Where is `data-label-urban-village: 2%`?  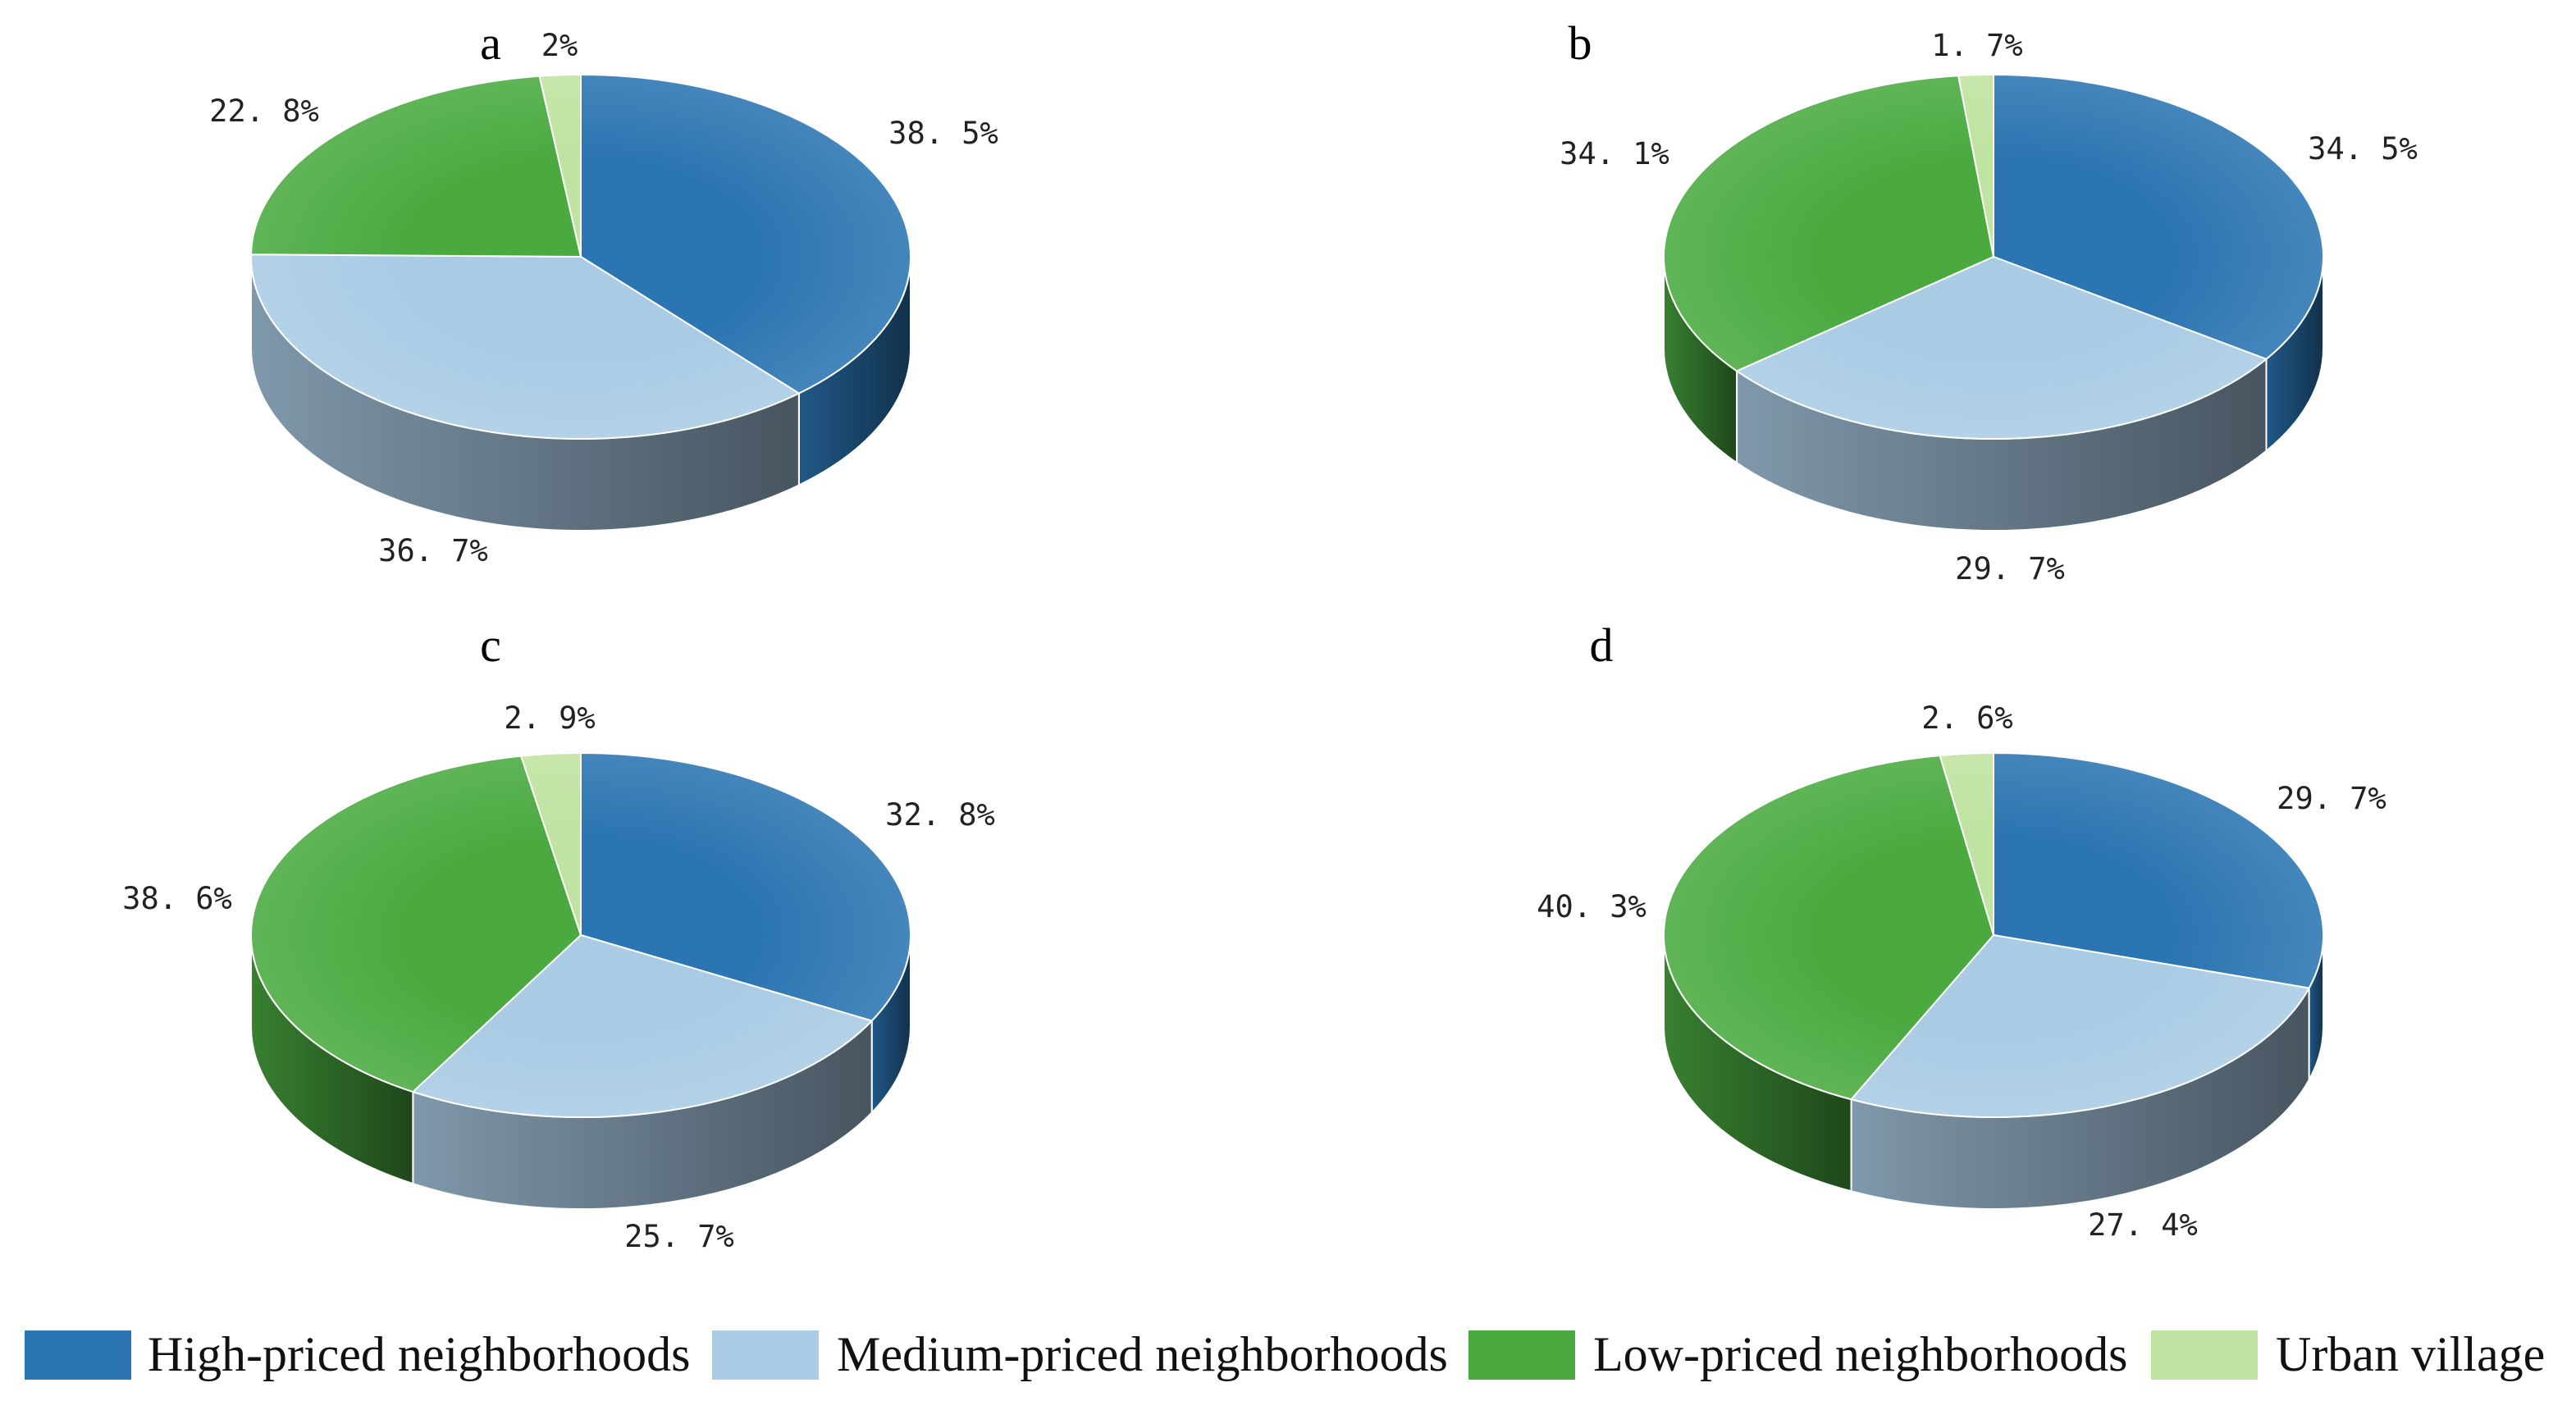
data-label-urban-village: 2% is located at coordinates (559, 45).